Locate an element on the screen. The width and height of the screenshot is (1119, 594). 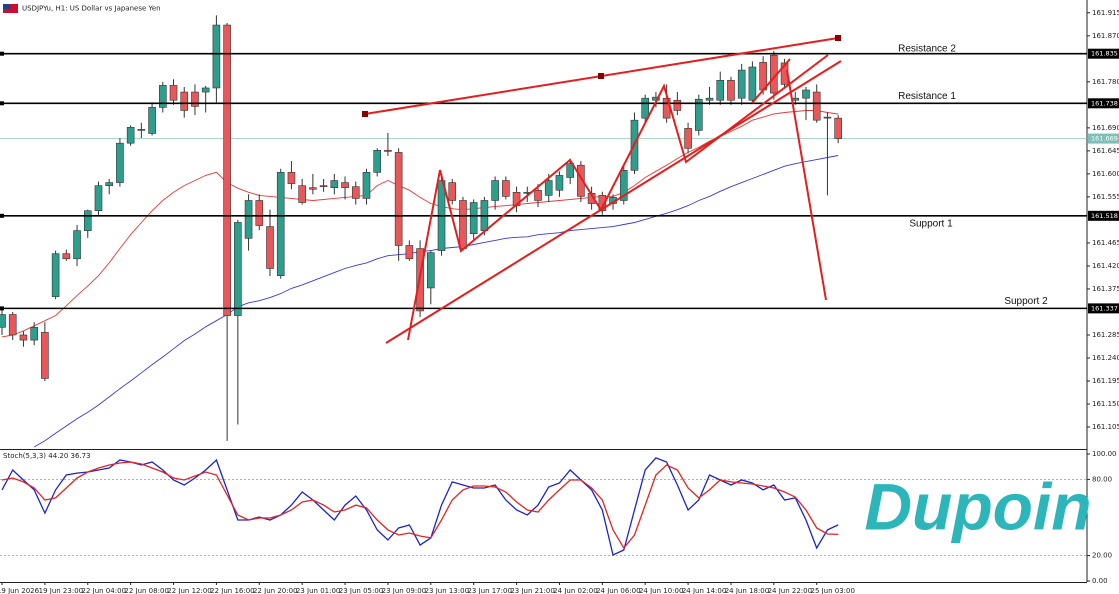
y-tick-label: 161.465 is located at coordinates (1105, 243).